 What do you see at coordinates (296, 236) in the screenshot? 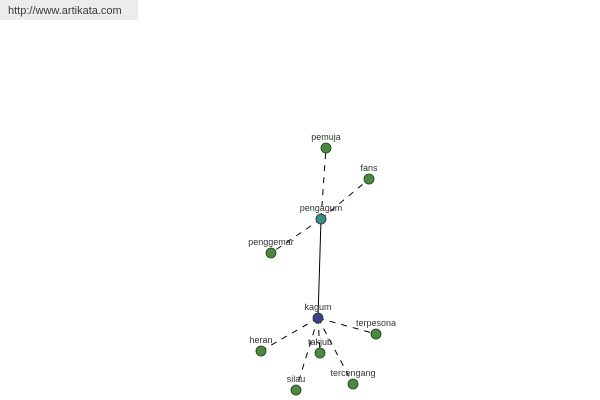
I see `edge-pengagum-penggemar` at bounding box center [296, 236].